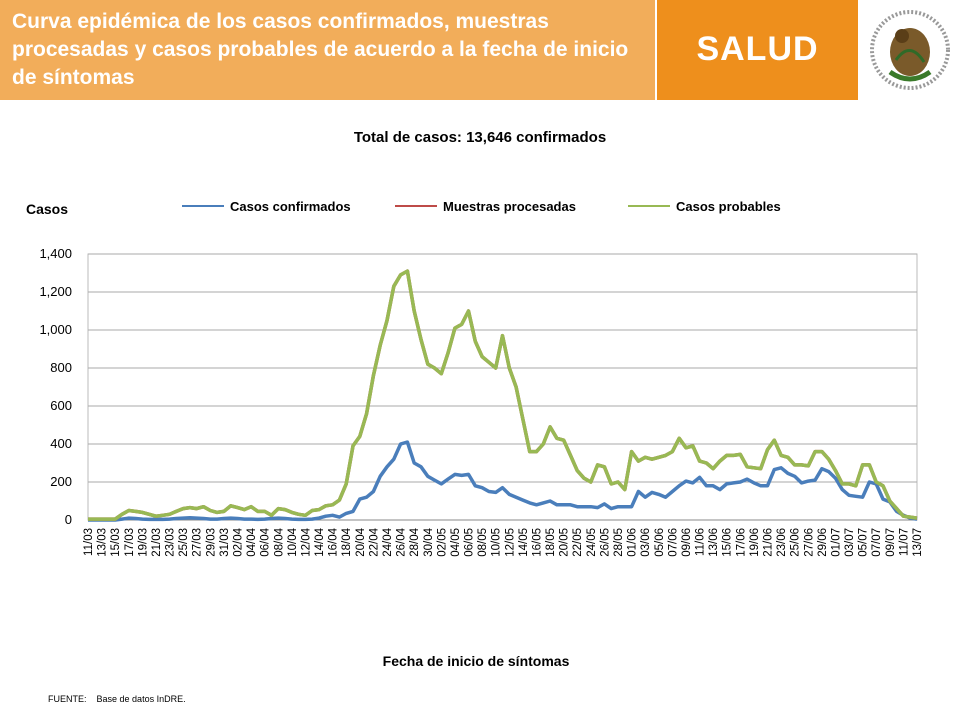 Image resolution: width=960 pixels, height=720 pixels. Describe the element at coordinates (198, 542) in the screenshot. I see `x-tick-label: 27/03` at that location.